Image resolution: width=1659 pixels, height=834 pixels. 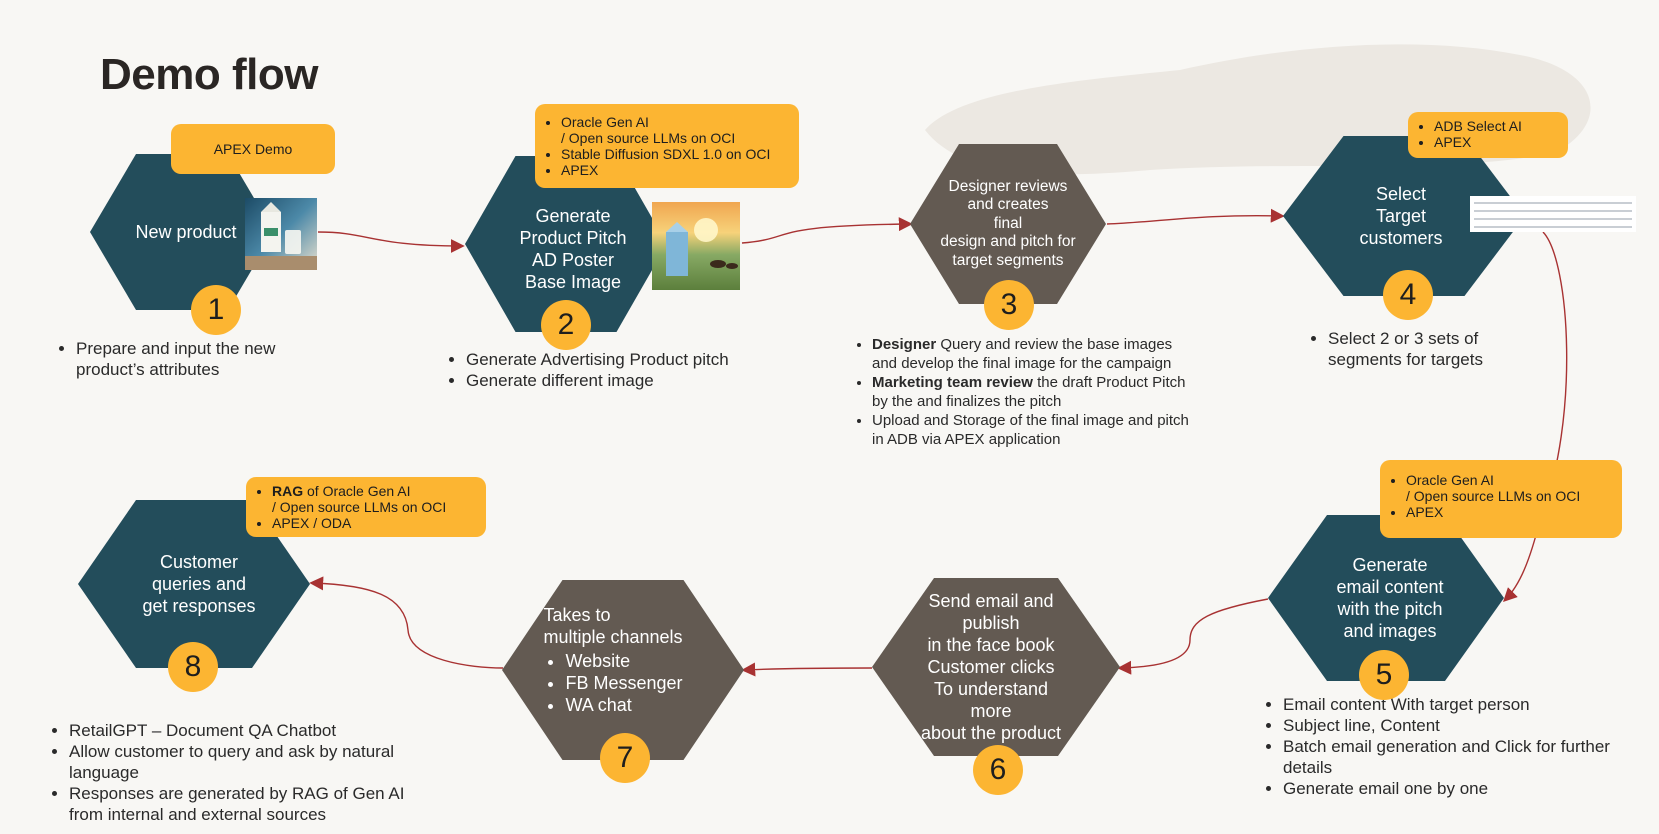 What do you see at coordinates (1514, 480) in the screenshot?
I see `step-5-tag-item: Oracle Gen AI` at bounding box center [1514, 480].